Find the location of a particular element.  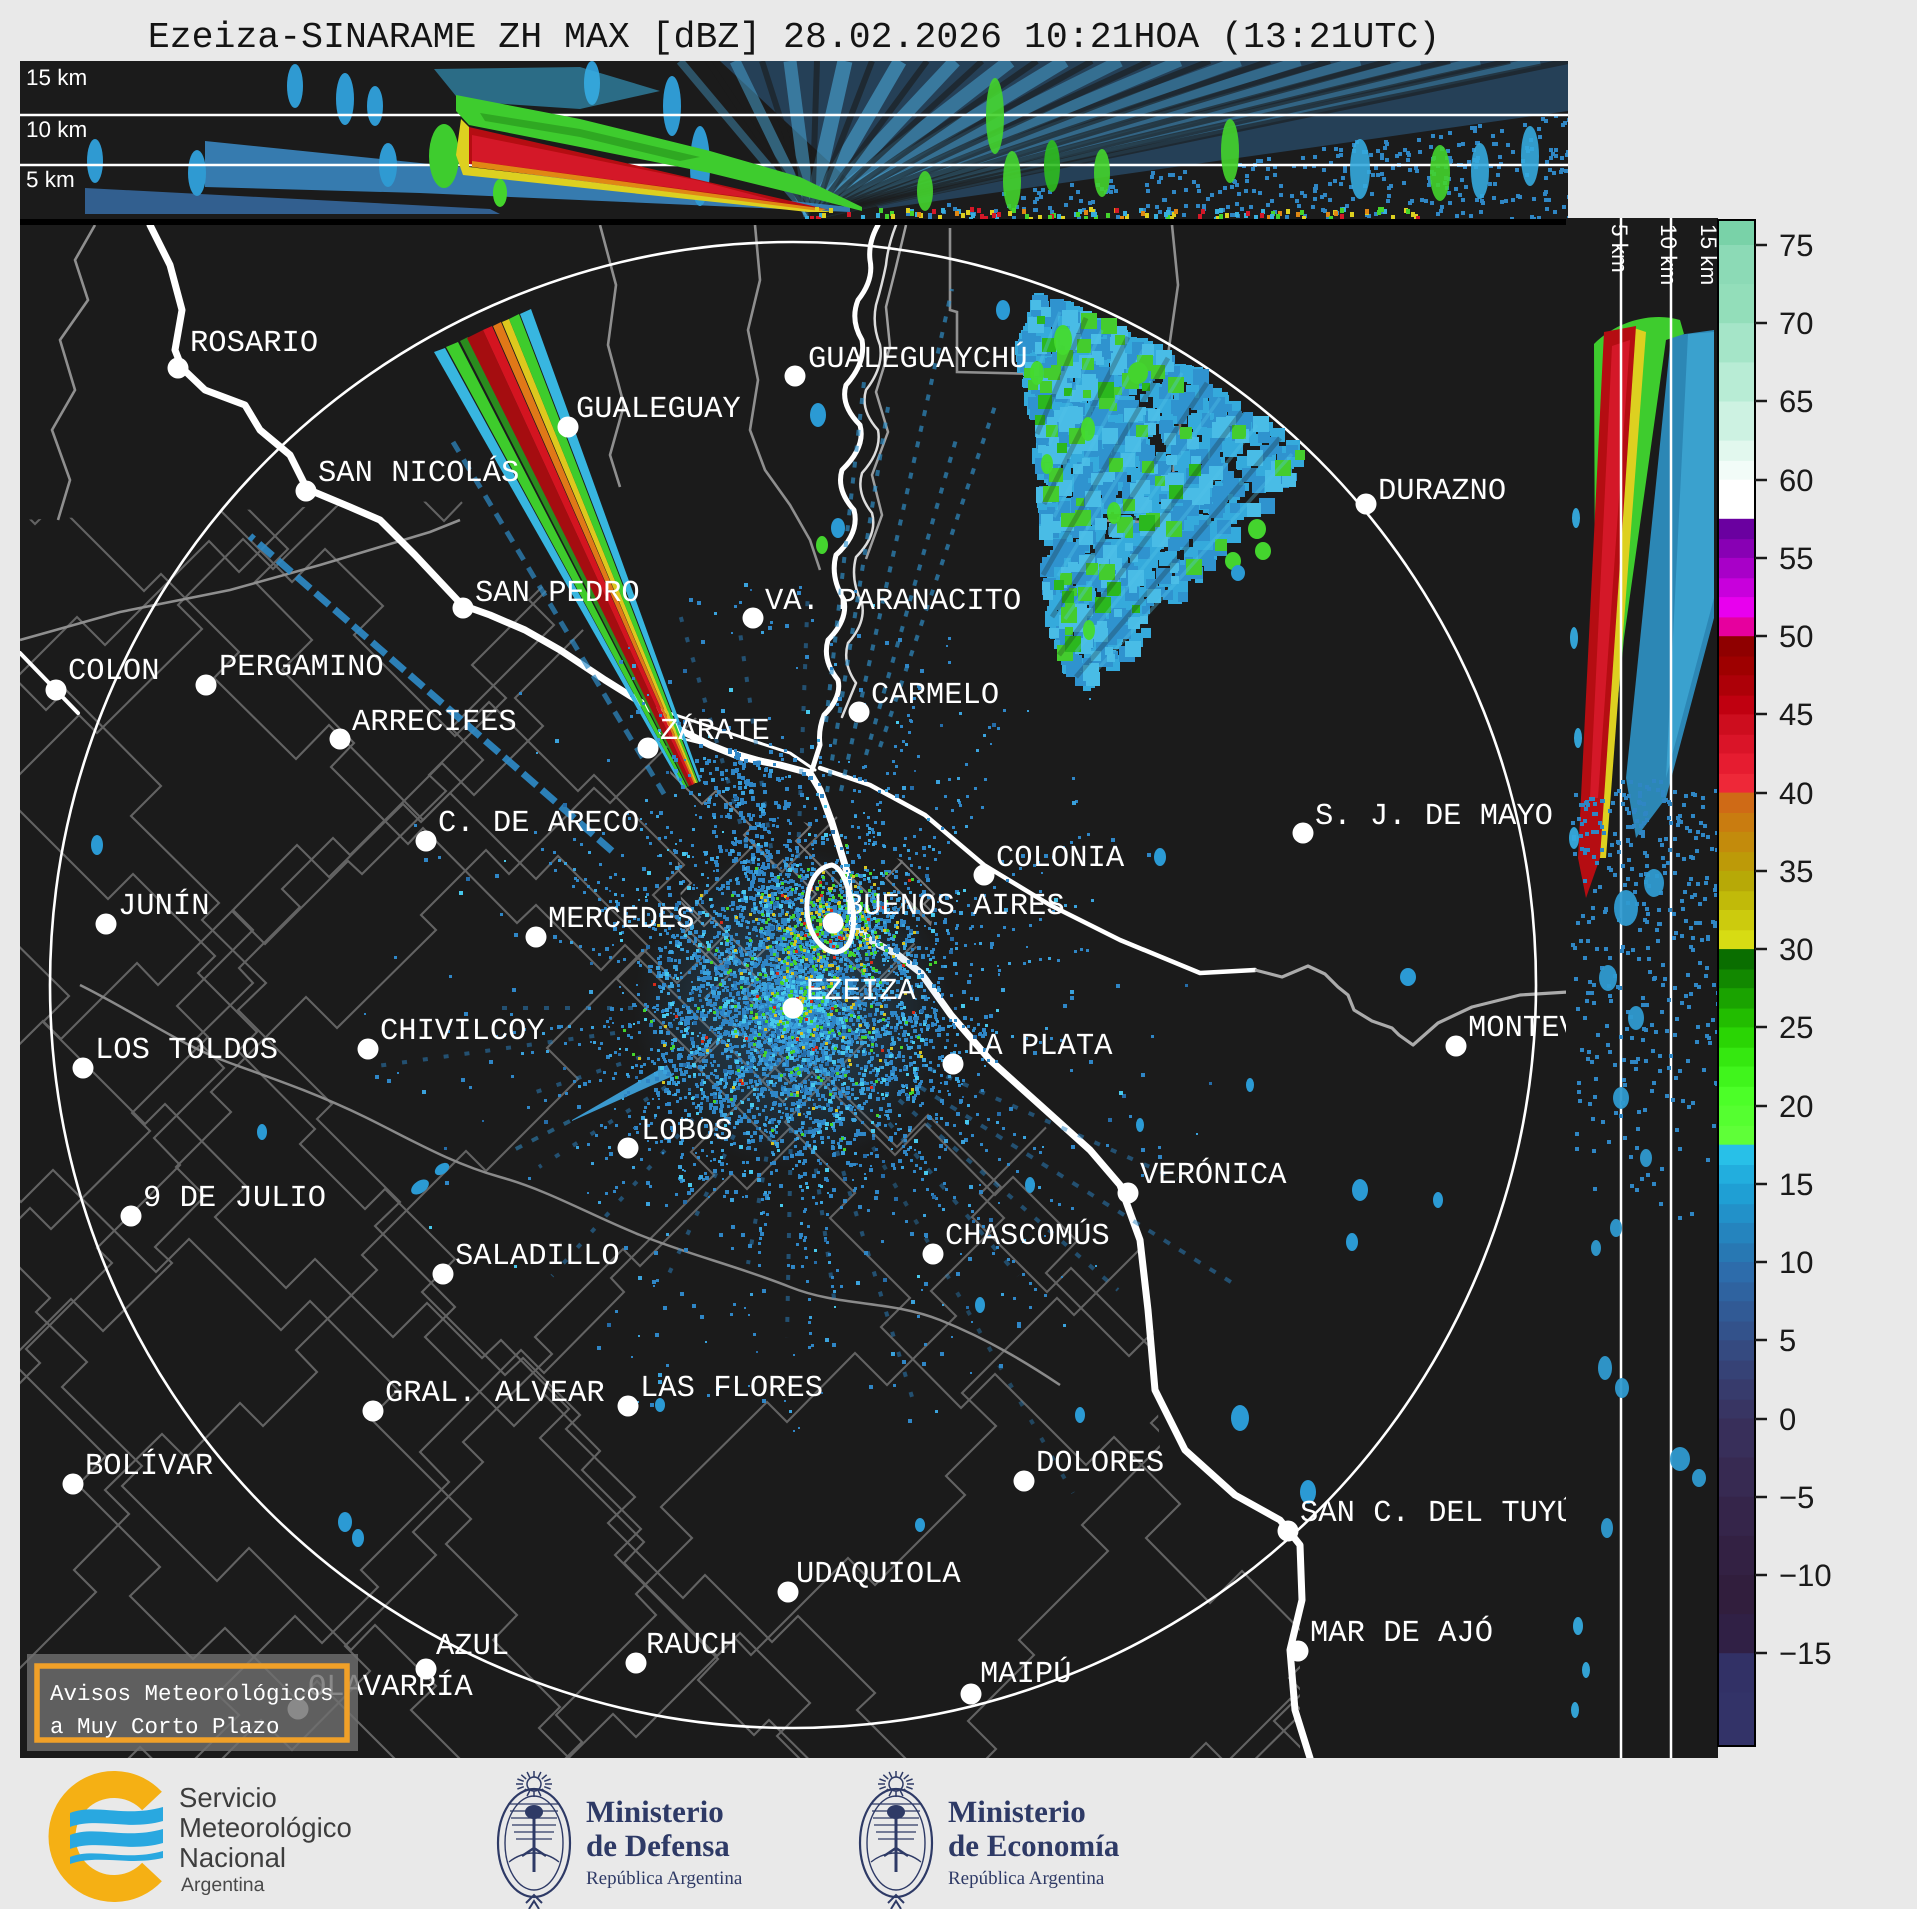

svg-text: 55 is located at coordinates (1796, 558).